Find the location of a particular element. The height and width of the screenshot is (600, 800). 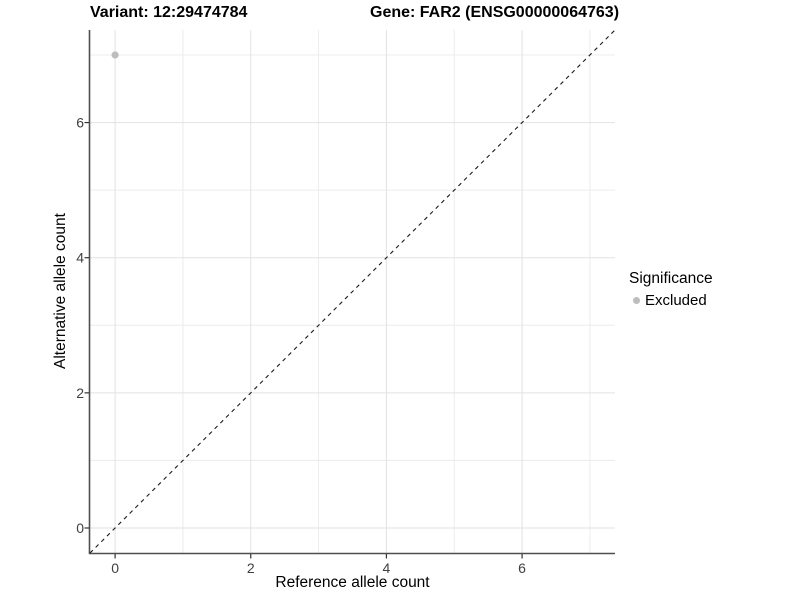

x-tick-label: 2 is located at coordinates (251, 568).